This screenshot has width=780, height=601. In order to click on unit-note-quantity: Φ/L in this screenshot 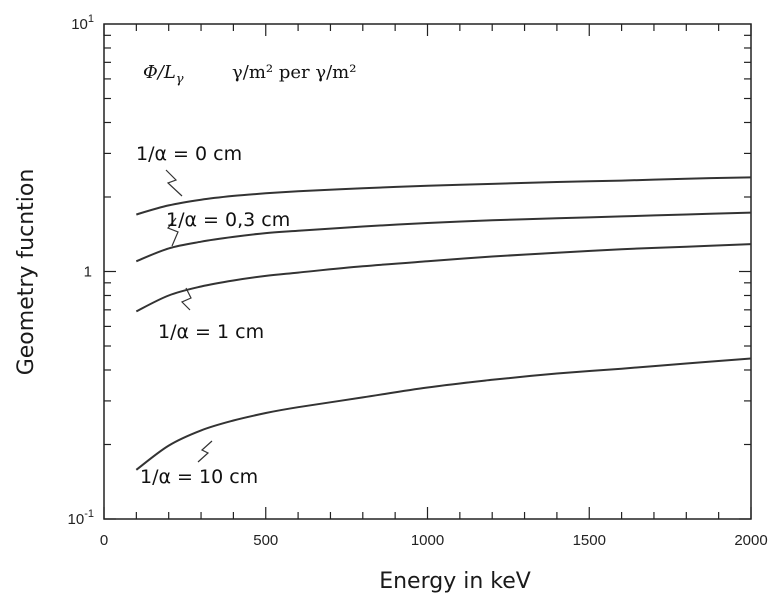, I will do `click(159, 72)`.